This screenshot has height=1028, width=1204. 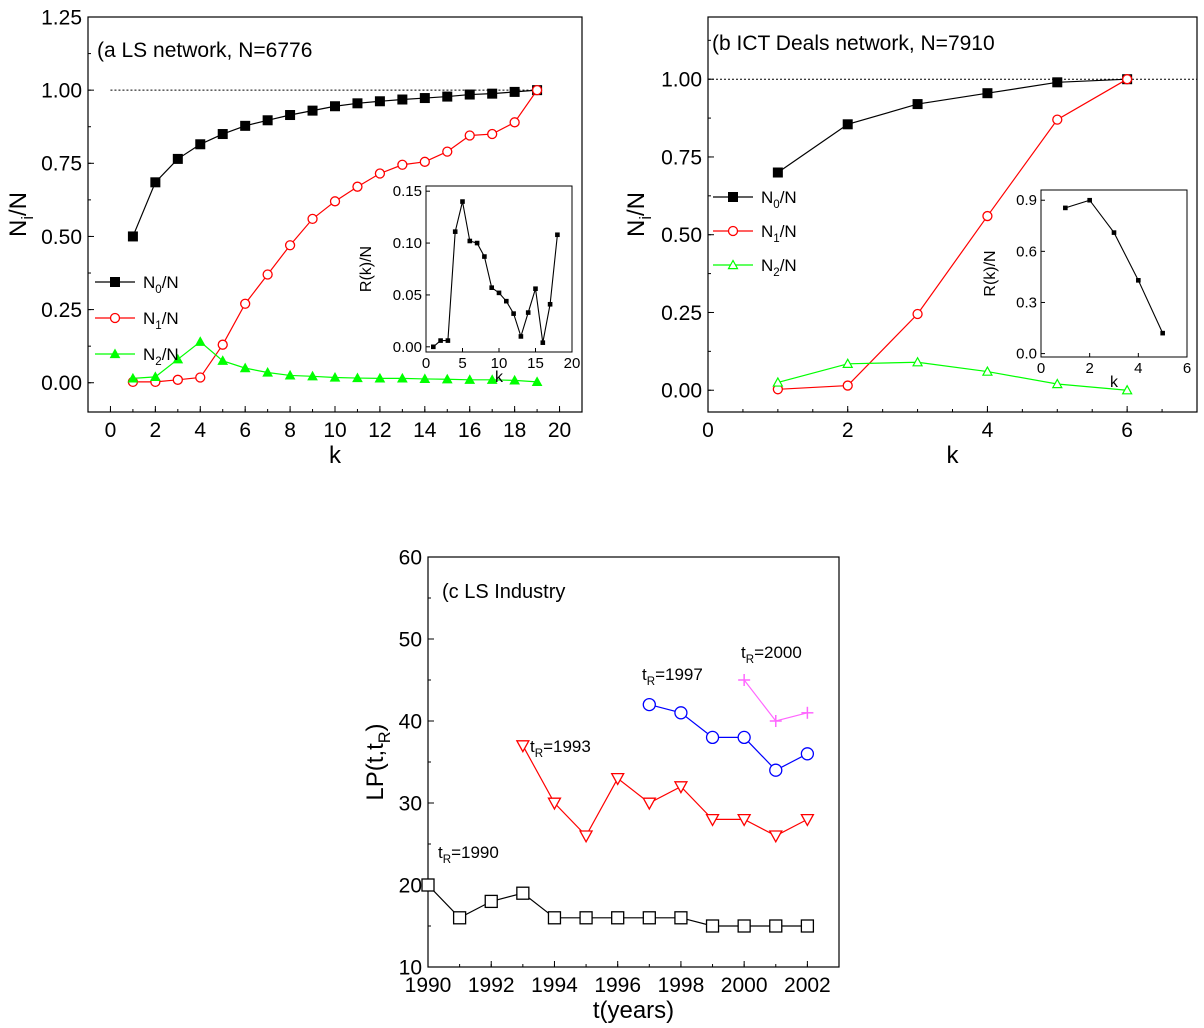 I want to click on x-tick-label: 2000, so click(x=744, y=985).